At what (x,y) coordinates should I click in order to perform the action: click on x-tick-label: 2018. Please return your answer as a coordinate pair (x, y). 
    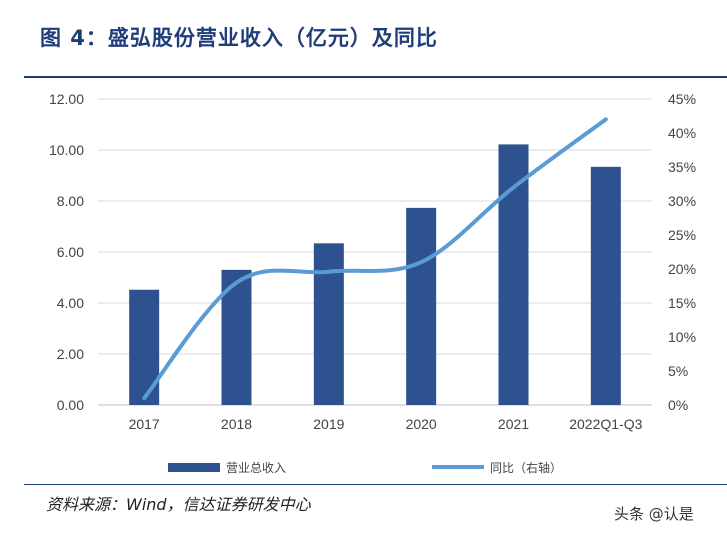
    Looking at the image, I should click on (236, 424).